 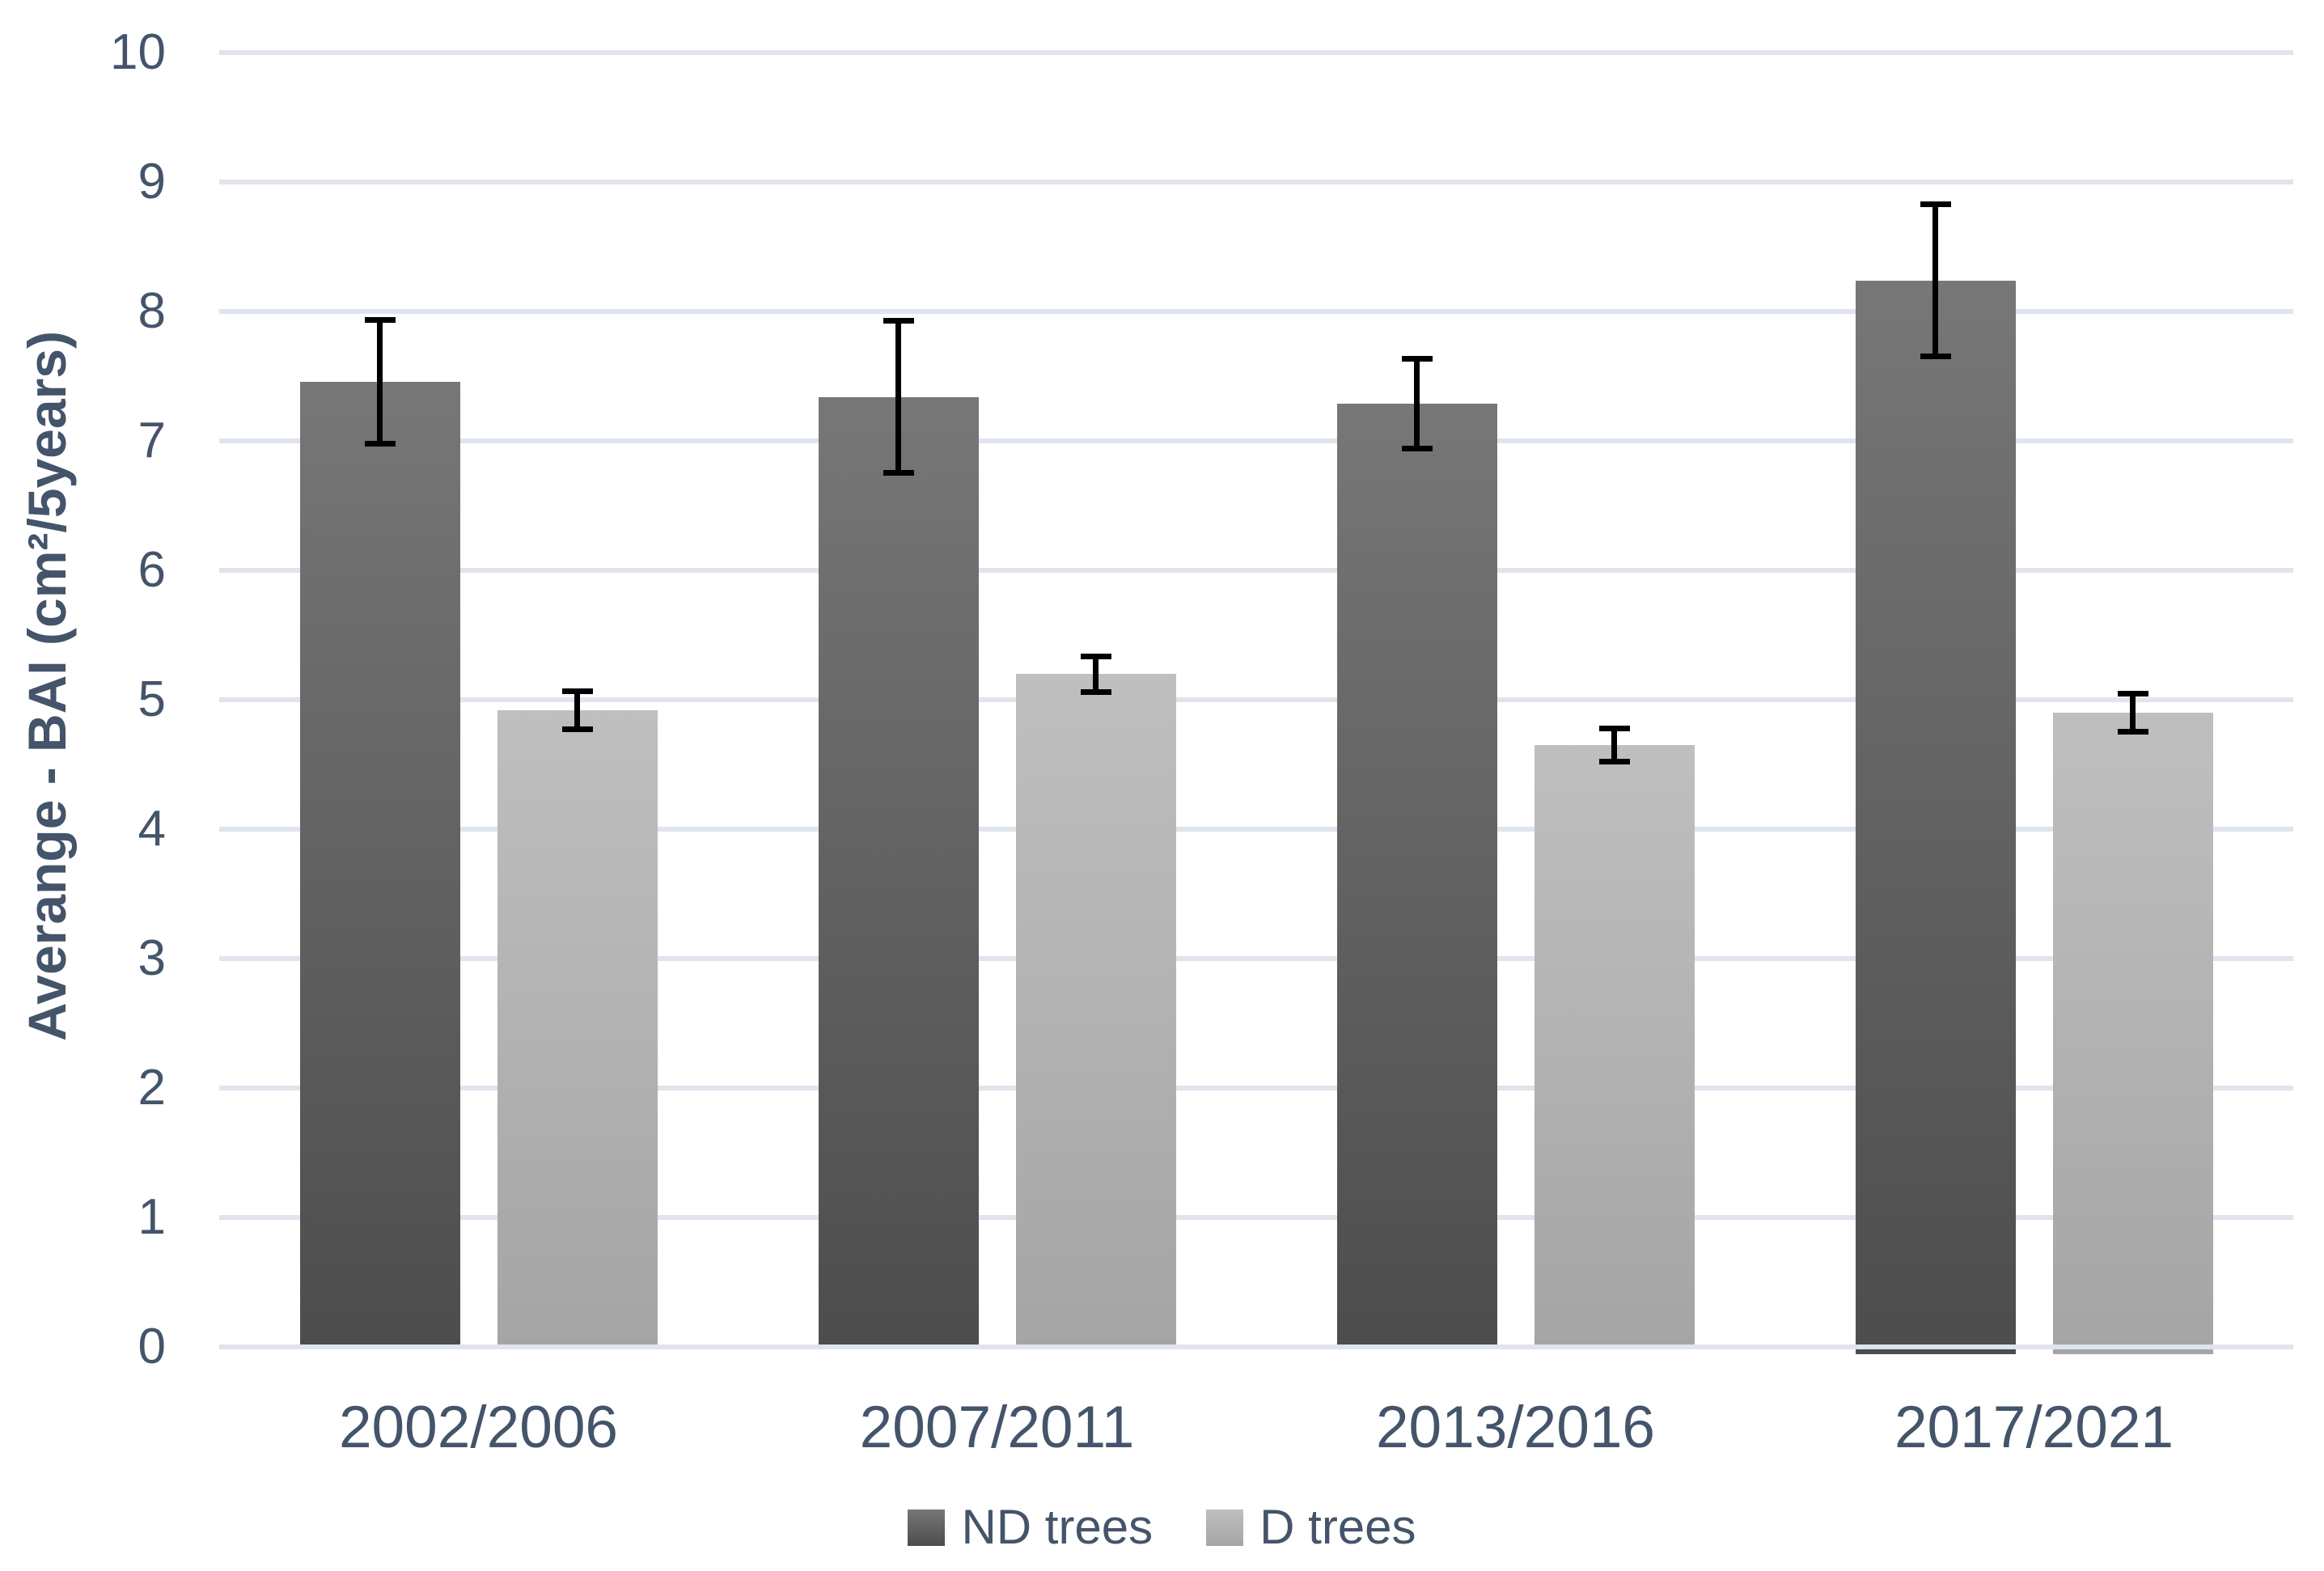 What do you see at coordinates (152, 829) in the screenshot?
I see `y-tick-label: 4` at bounding box center [152, 829].